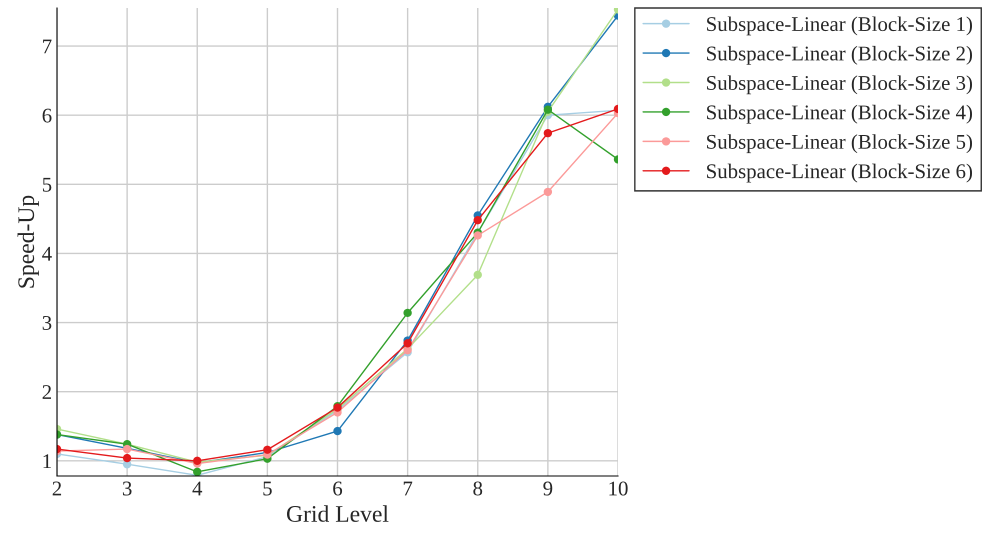 The image size is (994, 550). Describe the element at coordinates (547, 489) in the screenshot. I see `x-tick-label: 9` at that location.